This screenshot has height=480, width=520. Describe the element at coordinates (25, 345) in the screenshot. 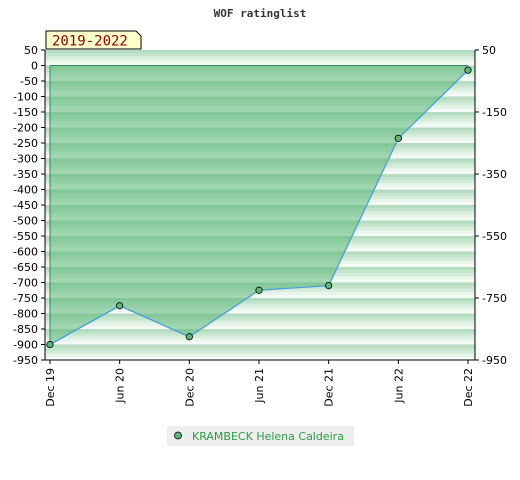

I see `left-tick-label: -900` at that location.